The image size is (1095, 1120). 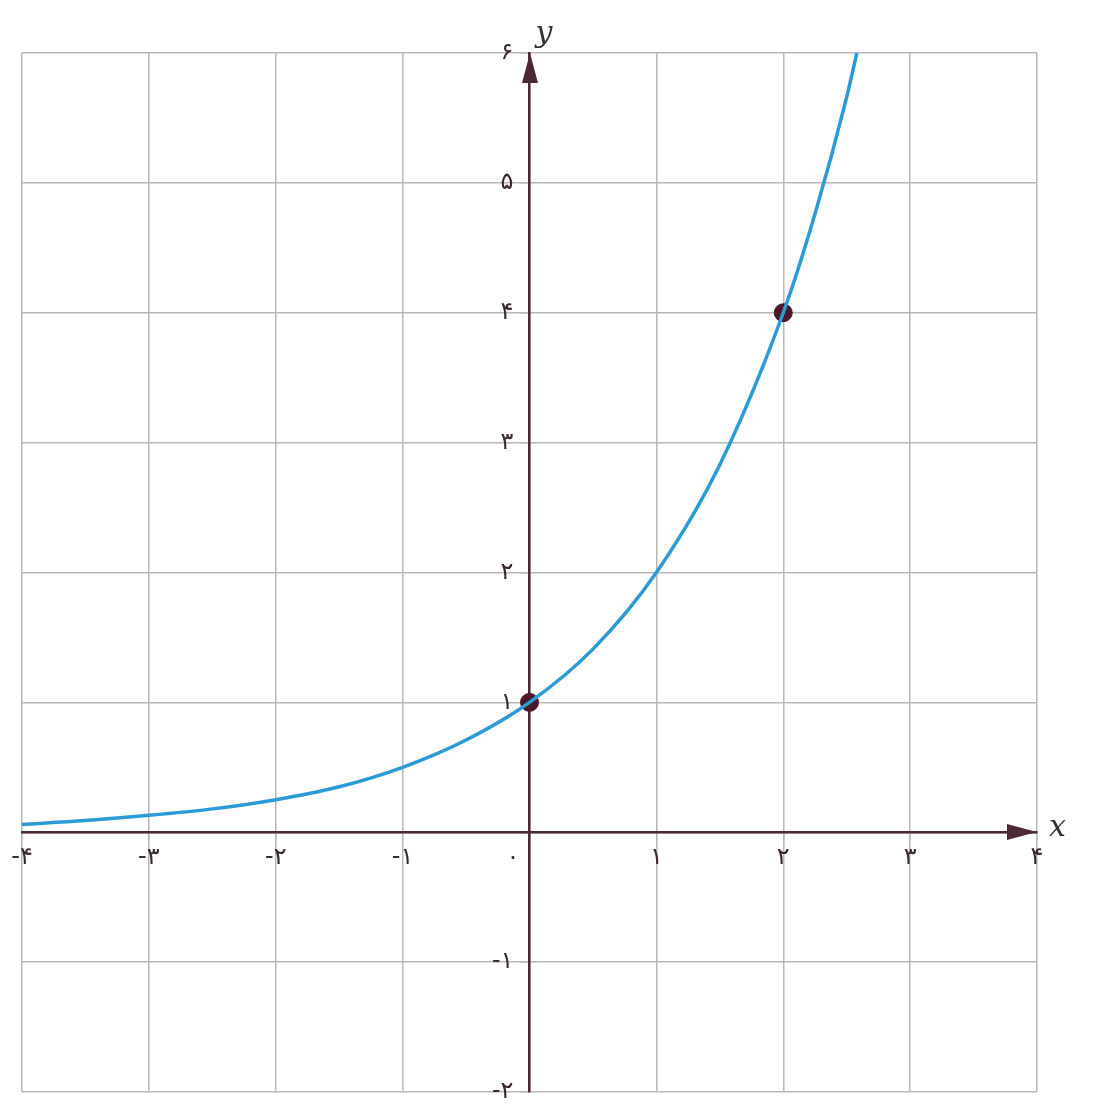 I want to click on y-tick-label: ۶, so click(x=507, y=51).